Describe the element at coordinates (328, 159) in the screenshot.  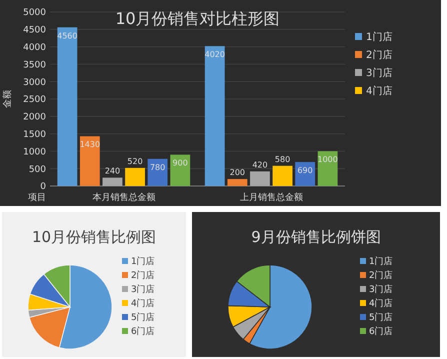
I see `data-label: 1000` at that location.